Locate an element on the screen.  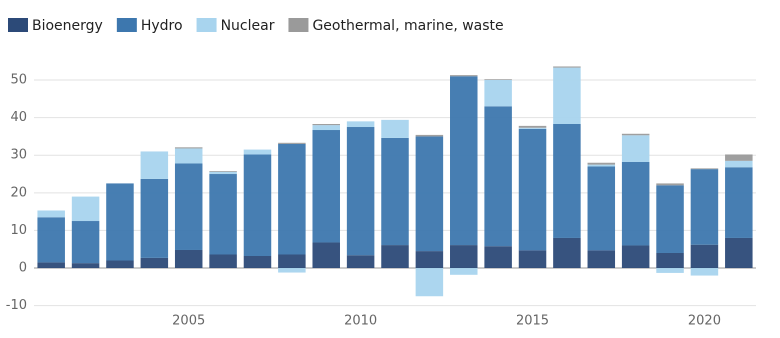
x-tick-label: 2010 is located at coordinates (360, 321).